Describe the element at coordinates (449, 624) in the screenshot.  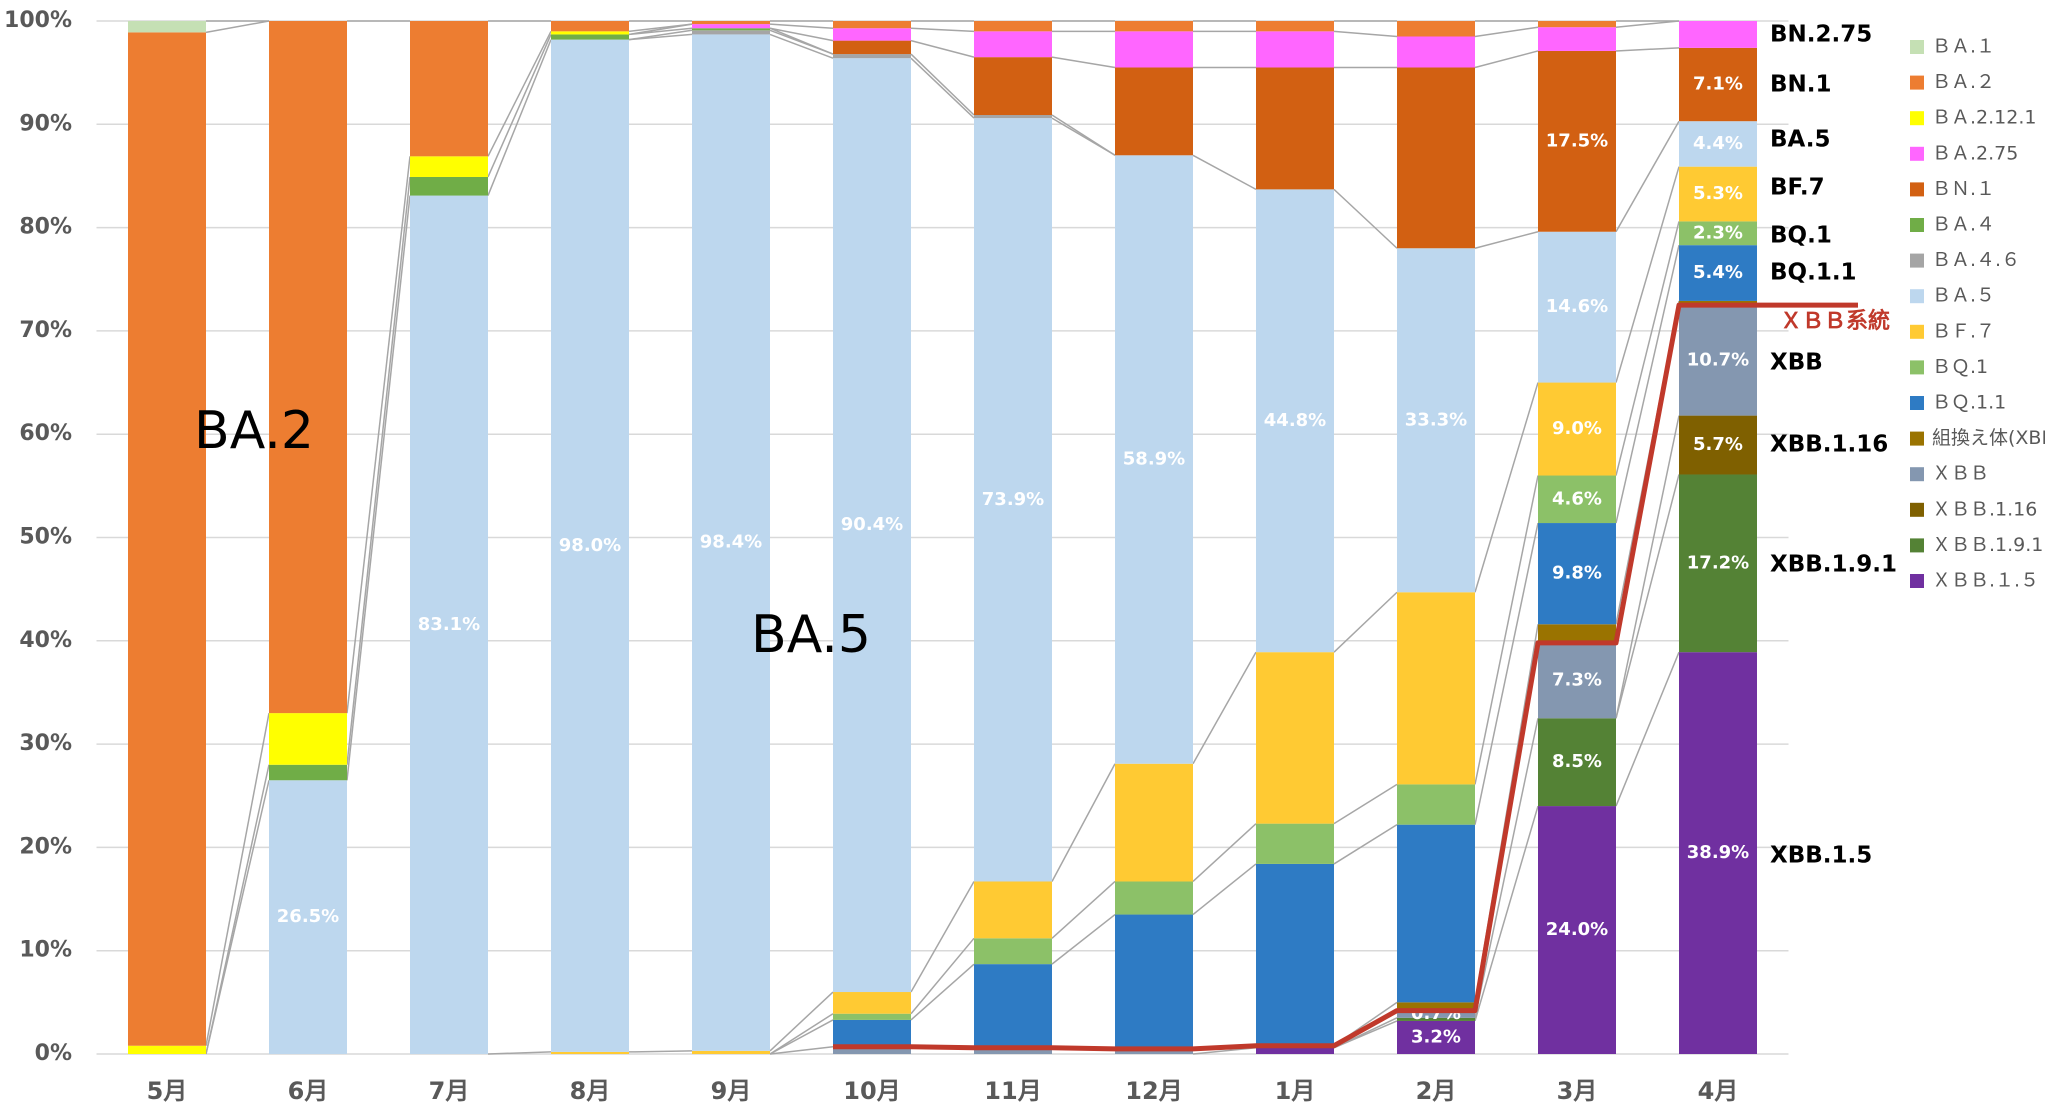
I see `data-label: 83.1%` at that location.